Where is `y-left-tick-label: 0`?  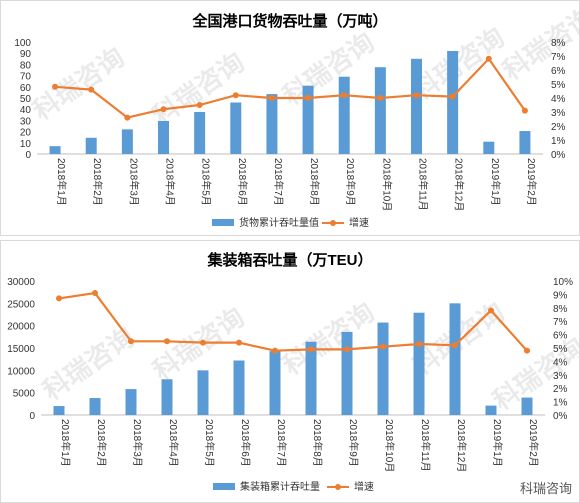 y-left-tick-label: 0 is located at coordinates (32, 416).